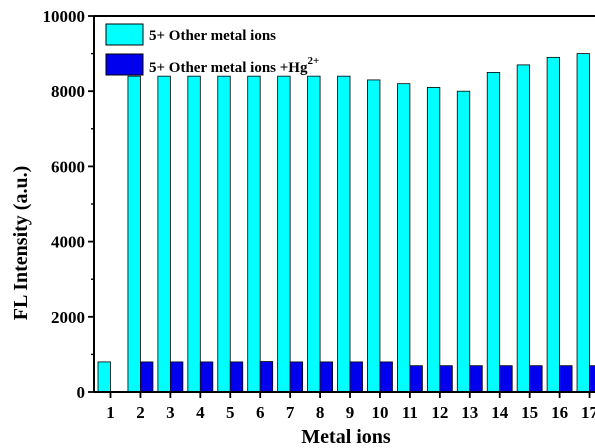 The width and height of the screenshot is (595, 448). What do you see at coordinates (212, 36) in the screenshot?
I see `legend-label-series-1: 5+ Other metal ions` at bounding box center [212, 36].